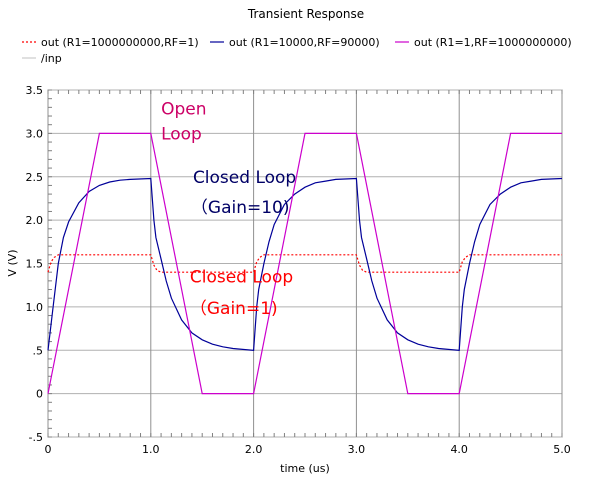 The image size is (612, 485). Describe the element at coordinates (151, 449) in the screenshot. I see `x-tick-label: 1.0` at that location.